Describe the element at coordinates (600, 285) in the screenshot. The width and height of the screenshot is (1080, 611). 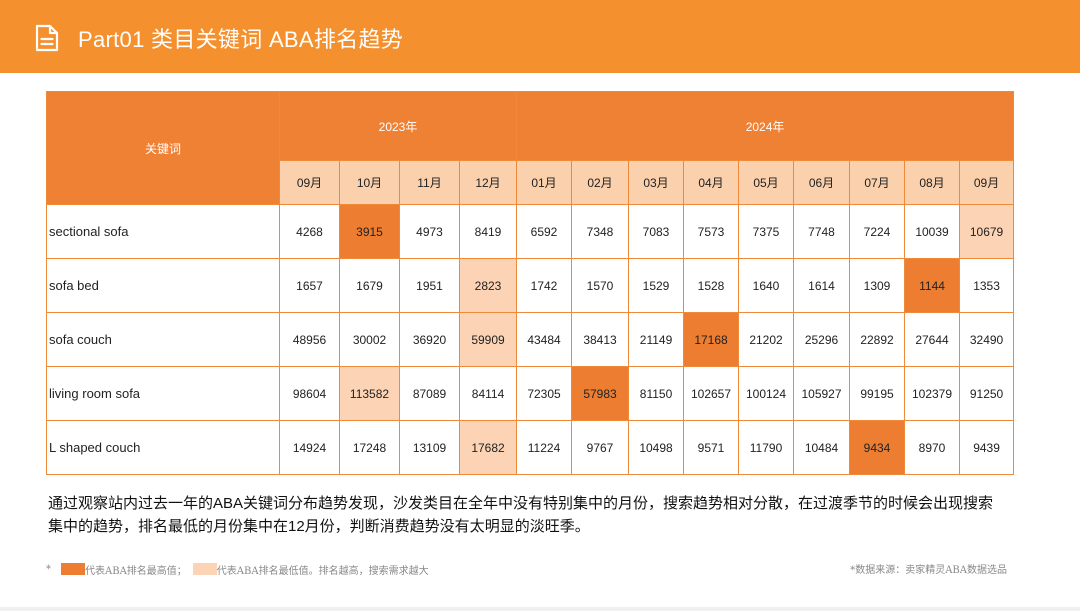
I see `rank-cell: 1570` at that location.